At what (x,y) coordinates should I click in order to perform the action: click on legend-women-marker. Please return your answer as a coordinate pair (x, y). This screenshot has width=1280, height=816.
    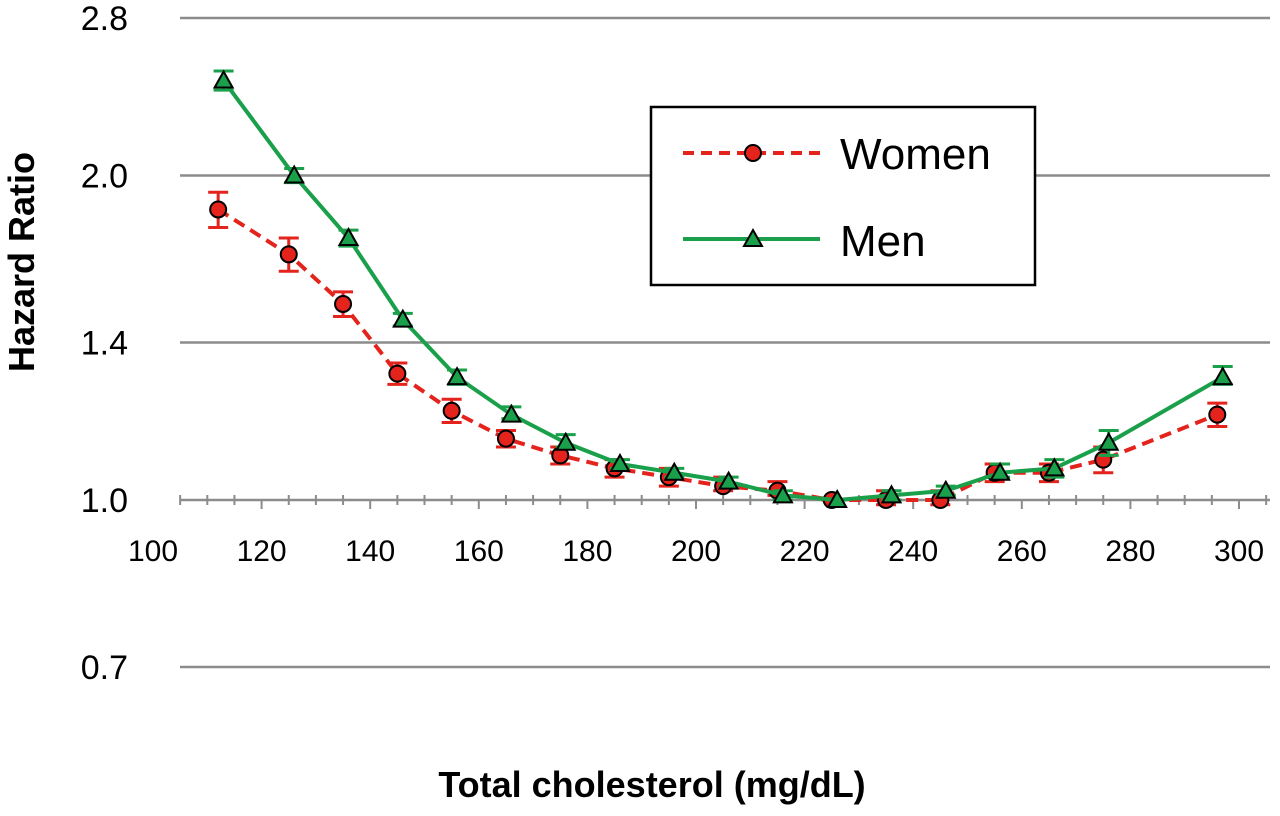
    Looking at the image, I should click on (753, 153).